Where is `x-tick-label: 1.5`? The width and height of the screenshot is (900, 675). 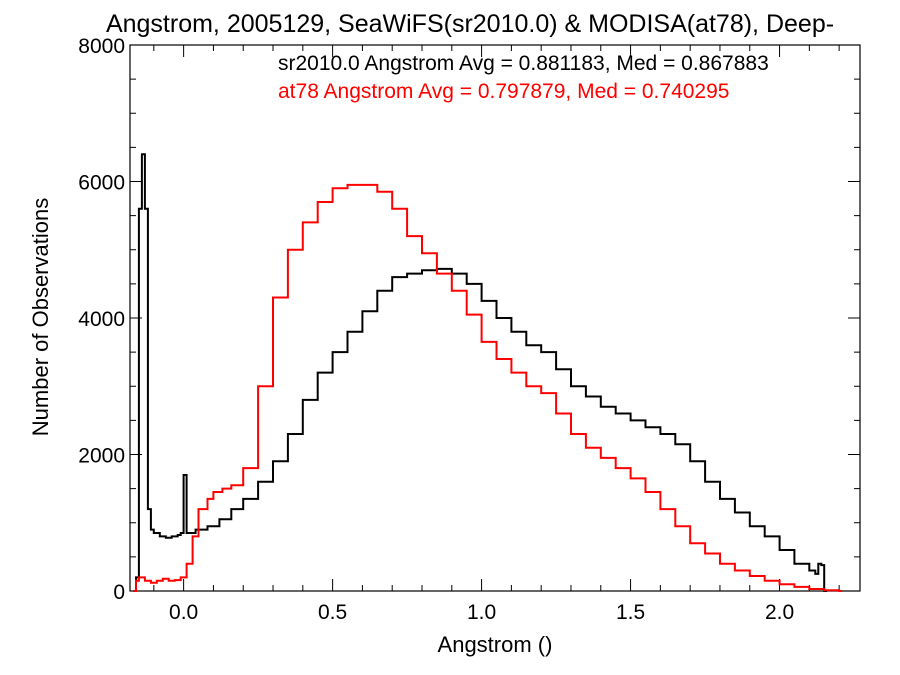 x-tick-label: 1.5 is located at coordinates (630, 612).